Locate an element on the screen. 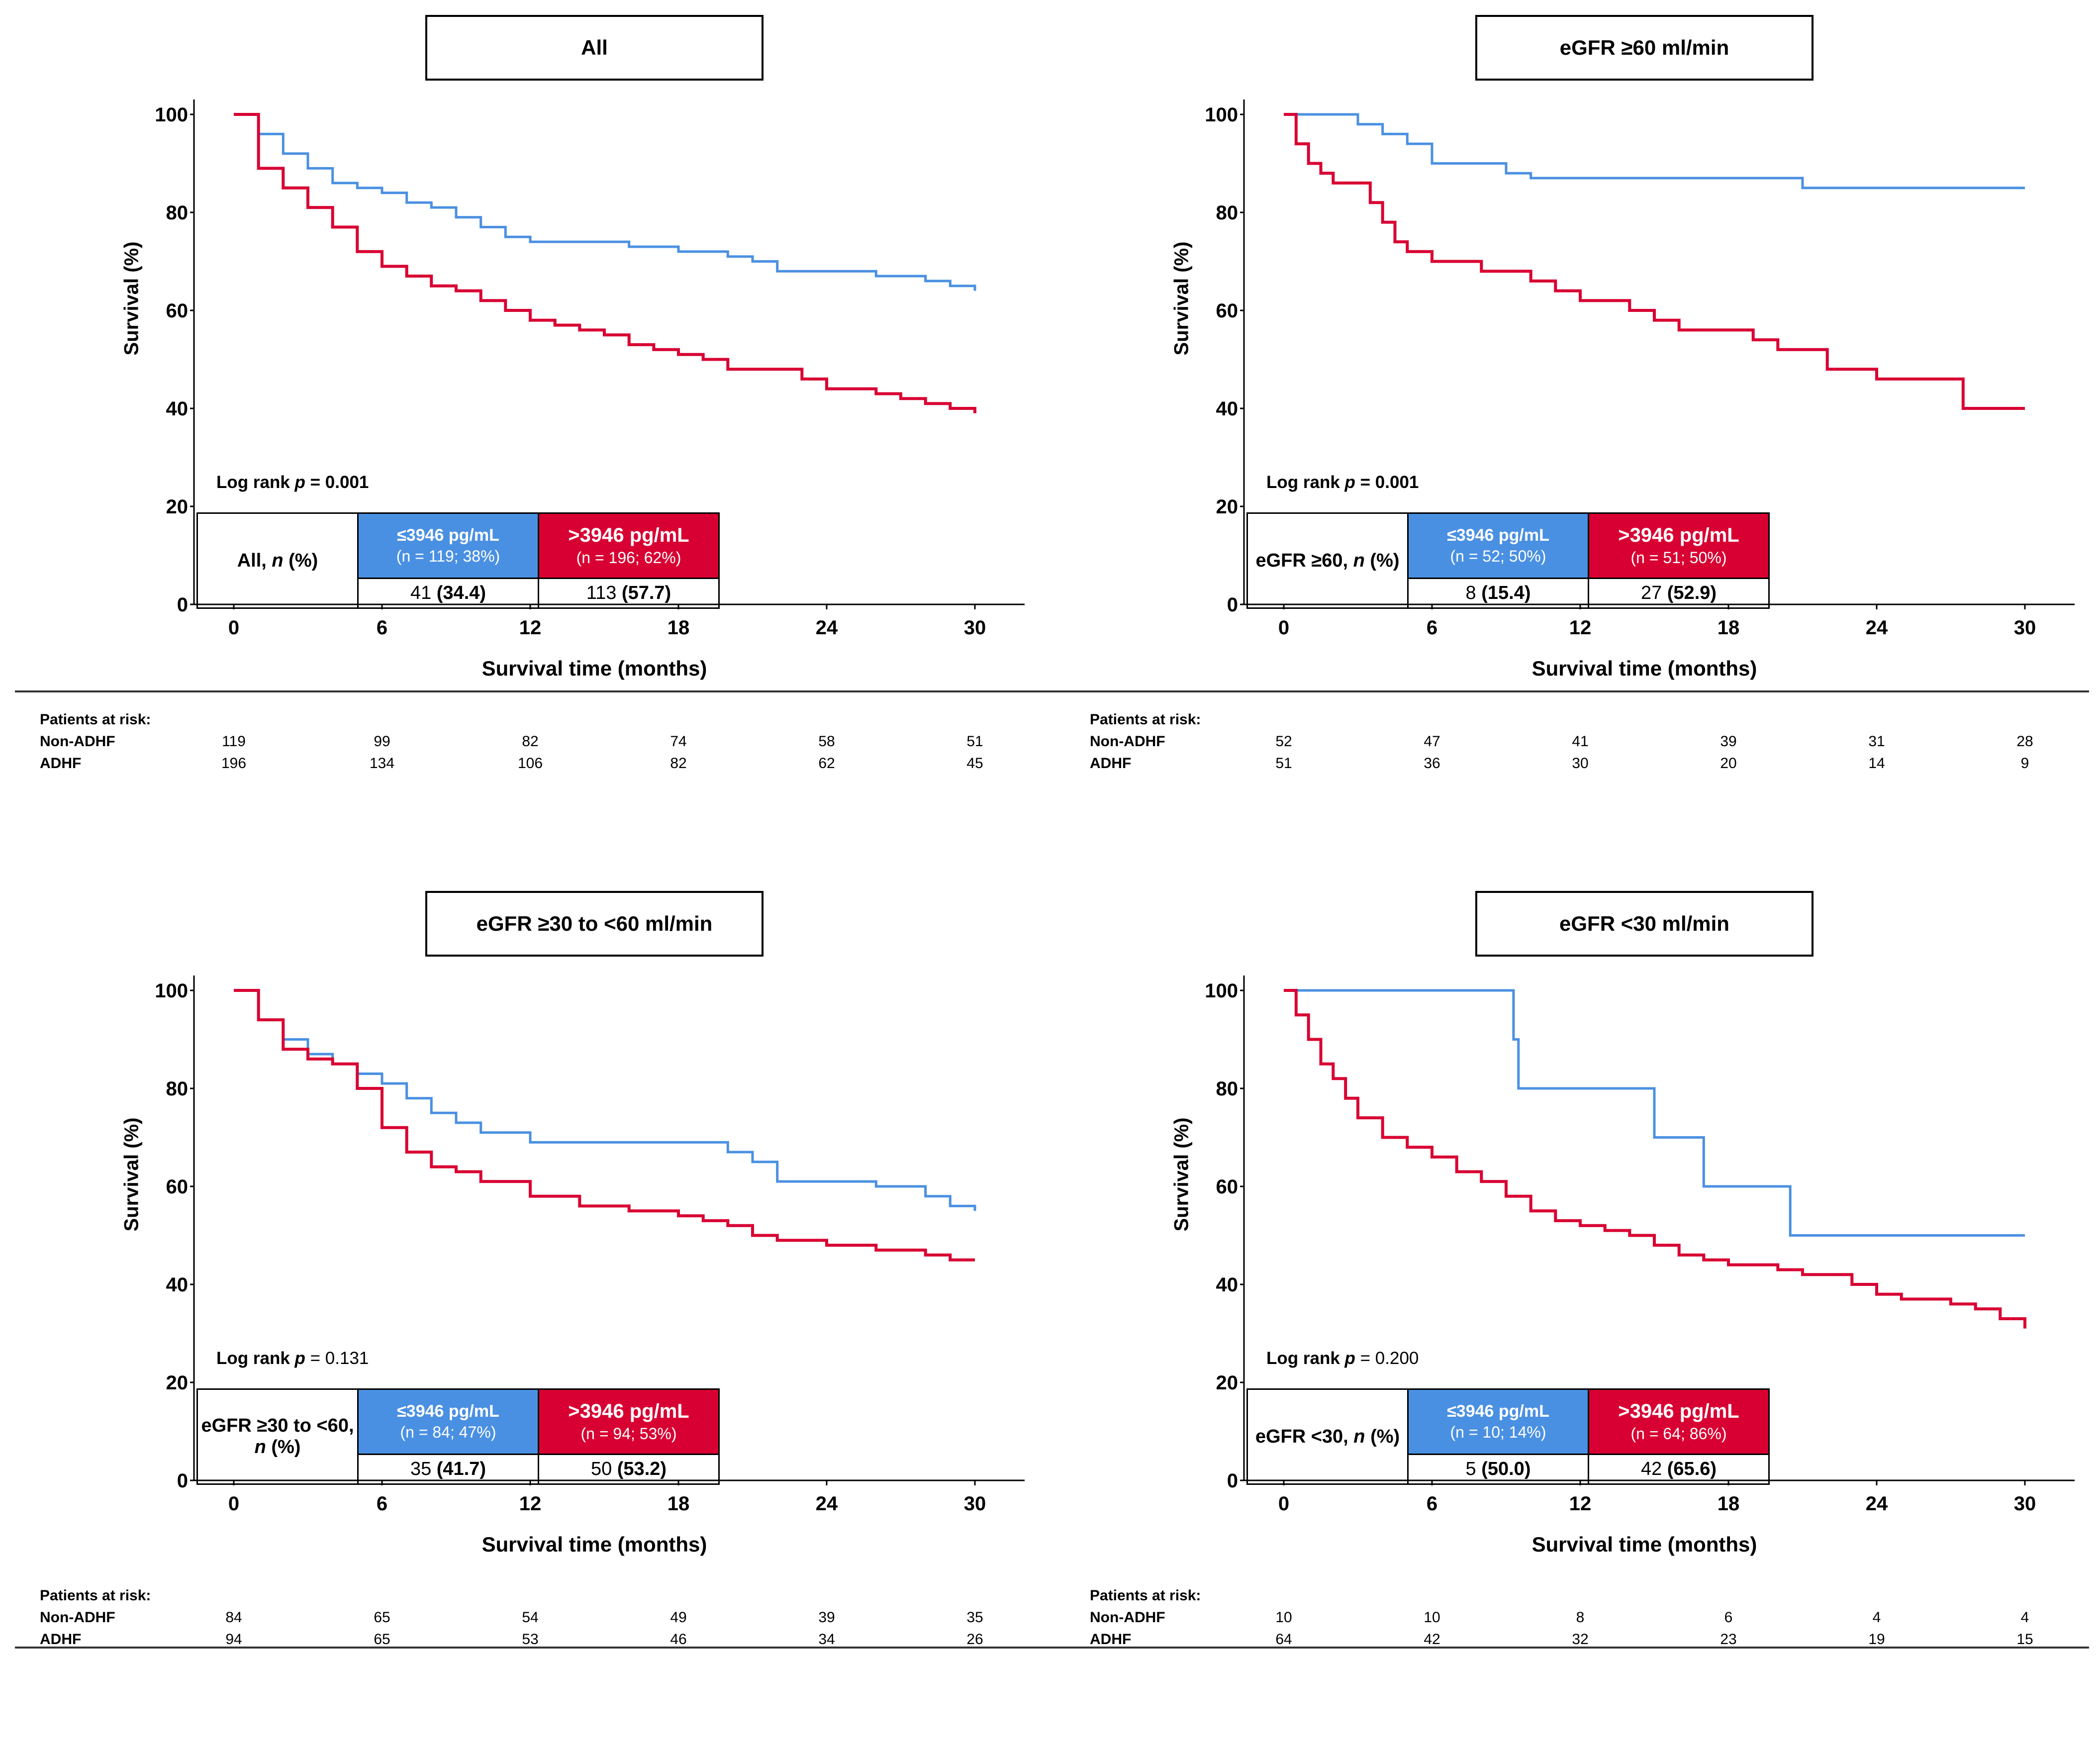 The width and height of the screenshot is (2100, 1752). risk-adhf-value: 42 is located at coordinates (1432, 1640).